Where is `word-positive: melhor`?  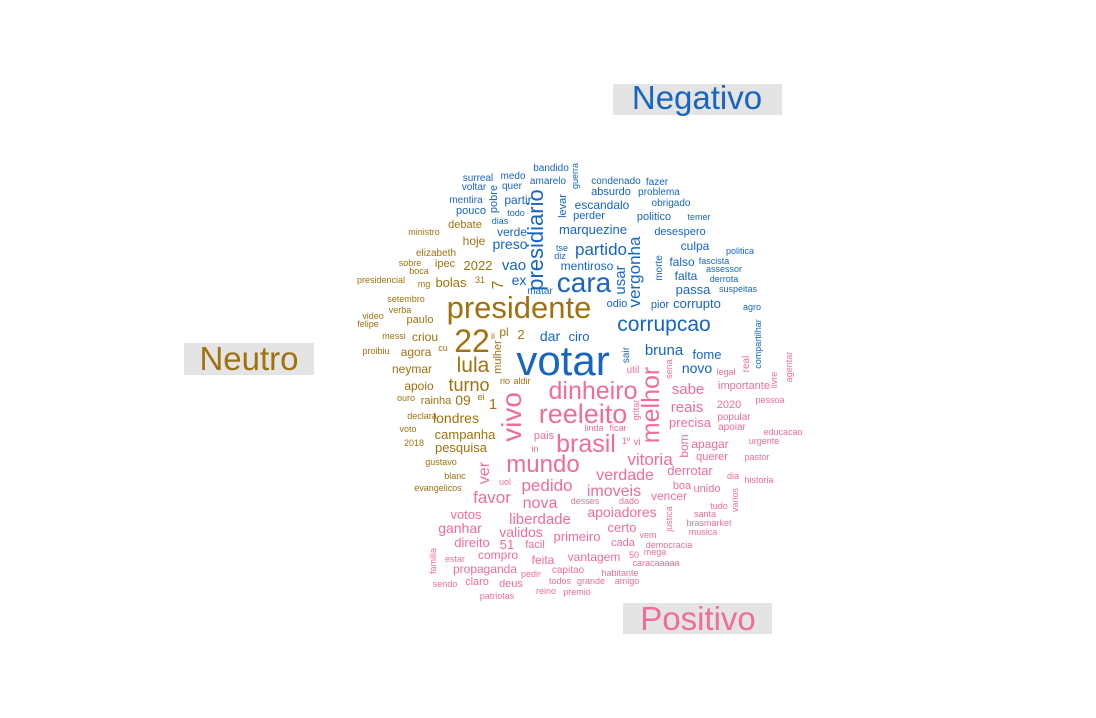
word-positive: melhor is located at coordinates (651, 405).